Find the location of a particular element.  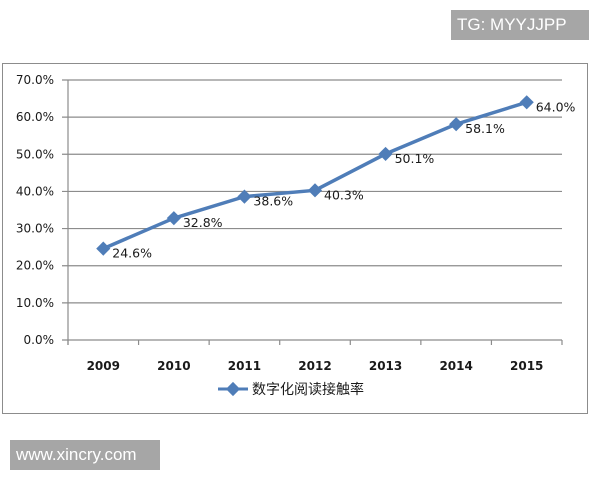

legend-label: 数字化阅读接触率 is located at coordinates (308, 389).